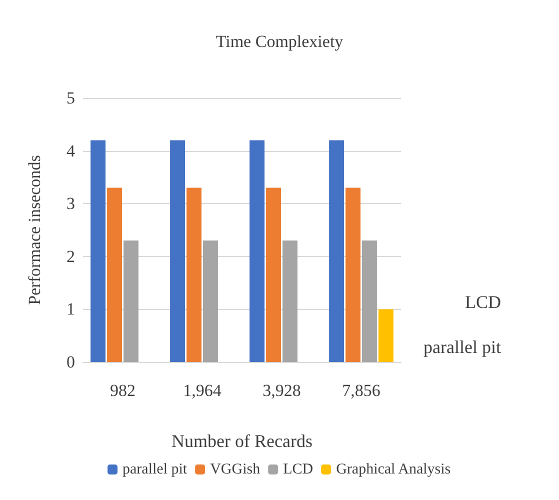 The image size is (559, 500). Describe the element at coordinates (155, 470) in the screenshot. I see `legend-label: parallel pit` at that location.